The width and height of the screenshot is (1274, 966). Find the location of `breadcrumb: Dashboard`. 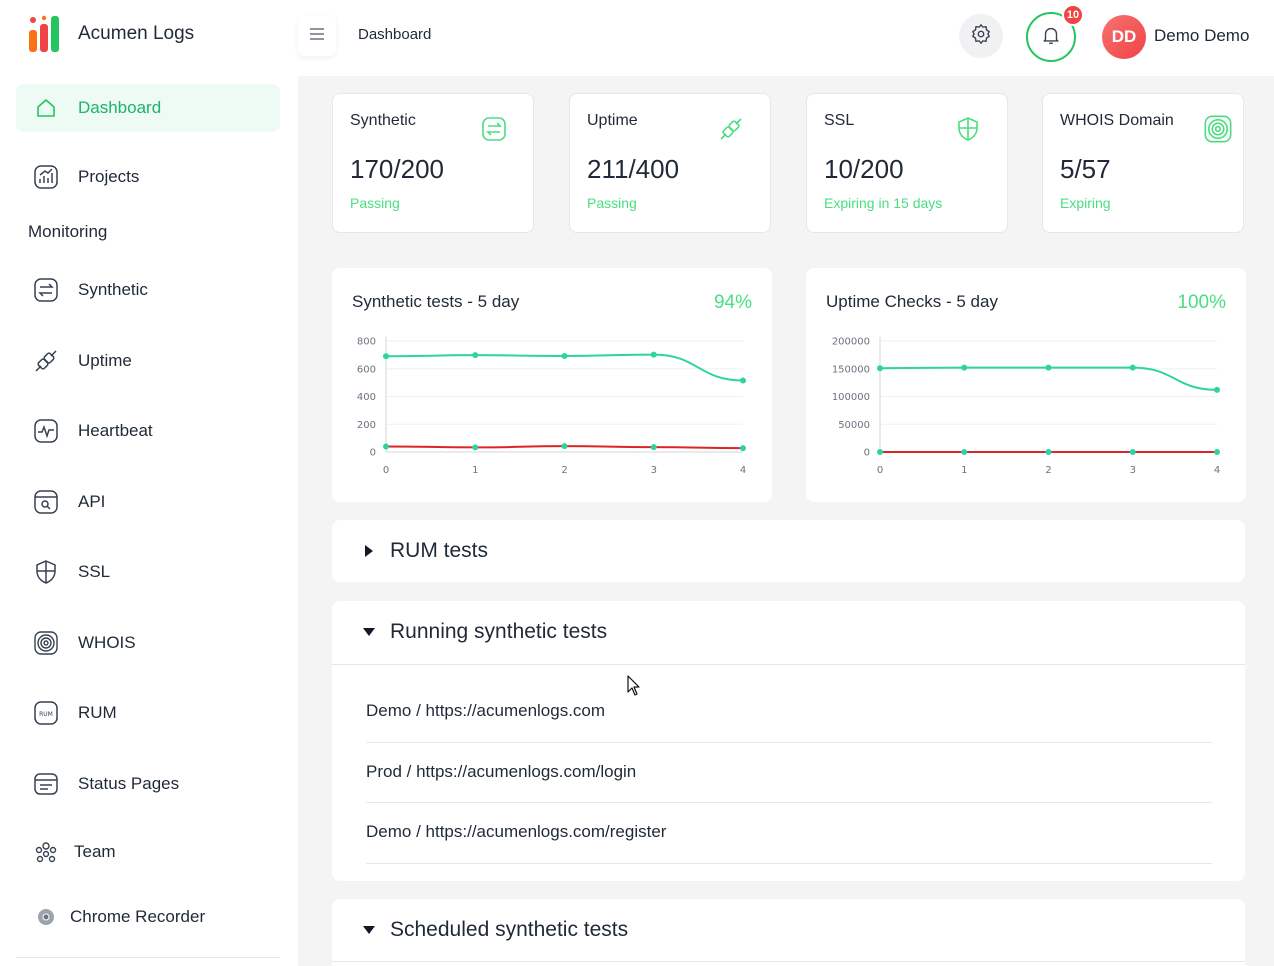

breadcrumb: Dashboard is located at coordinates (395, 34).